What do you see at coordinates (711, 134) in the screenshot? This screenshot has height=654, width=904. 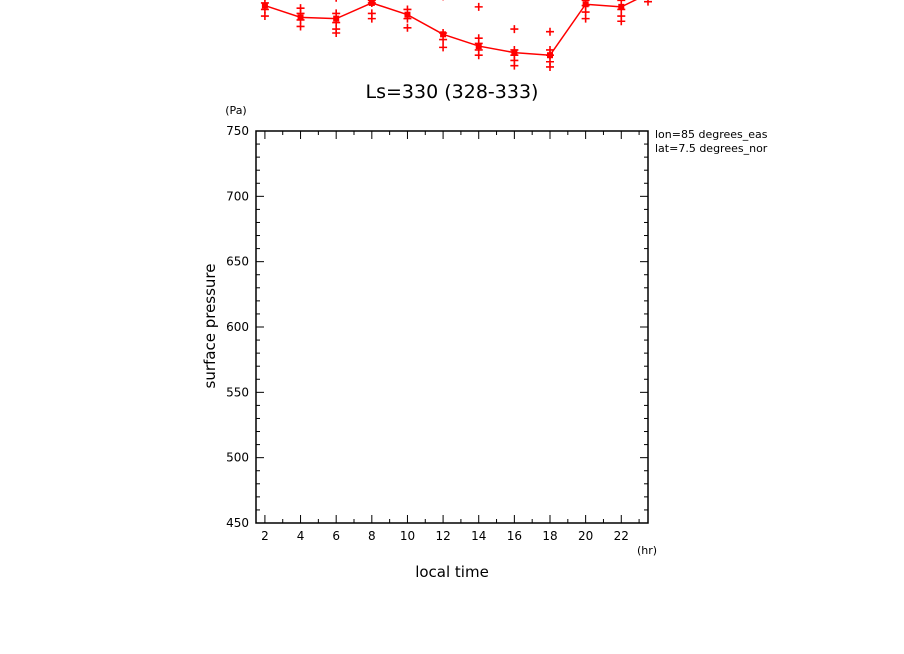 I see `lon-annotation: lon=85 degrees_eas` at bounding box center [711, 134].